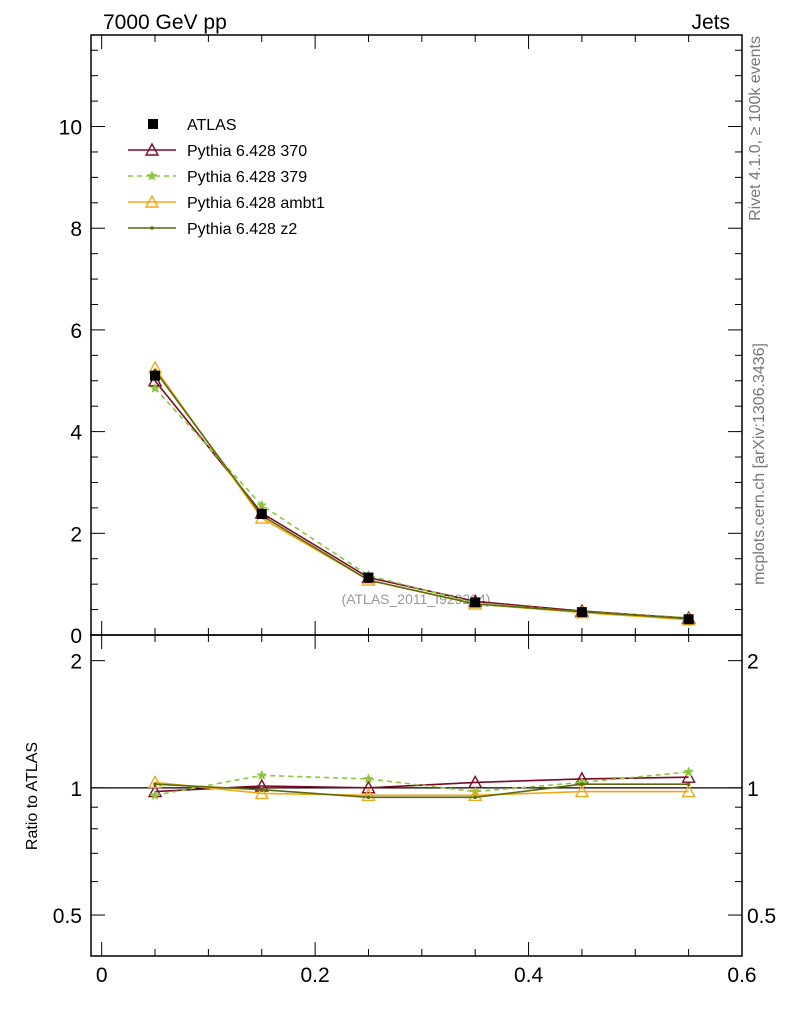 Image resolution: width=786 pixels, height=1029 pixels. Describe the element at coordinates (416, 599) in the screenshot. I see `analysis-label: (ATLAS_2011_I929284)` at that location.